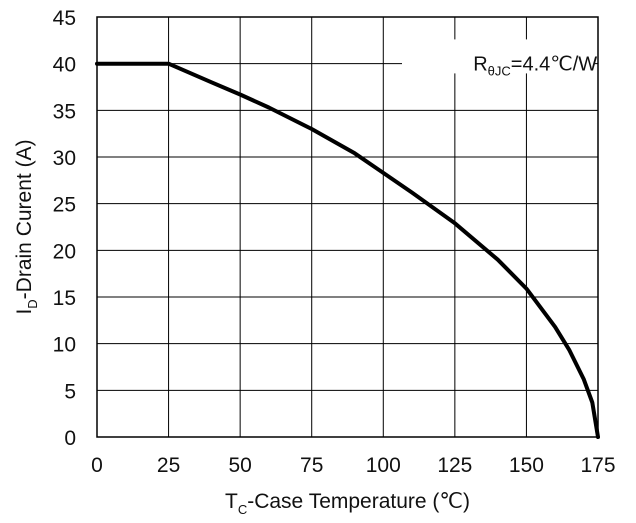  I want to click on y-tick-label: 25, so click(64, 205).